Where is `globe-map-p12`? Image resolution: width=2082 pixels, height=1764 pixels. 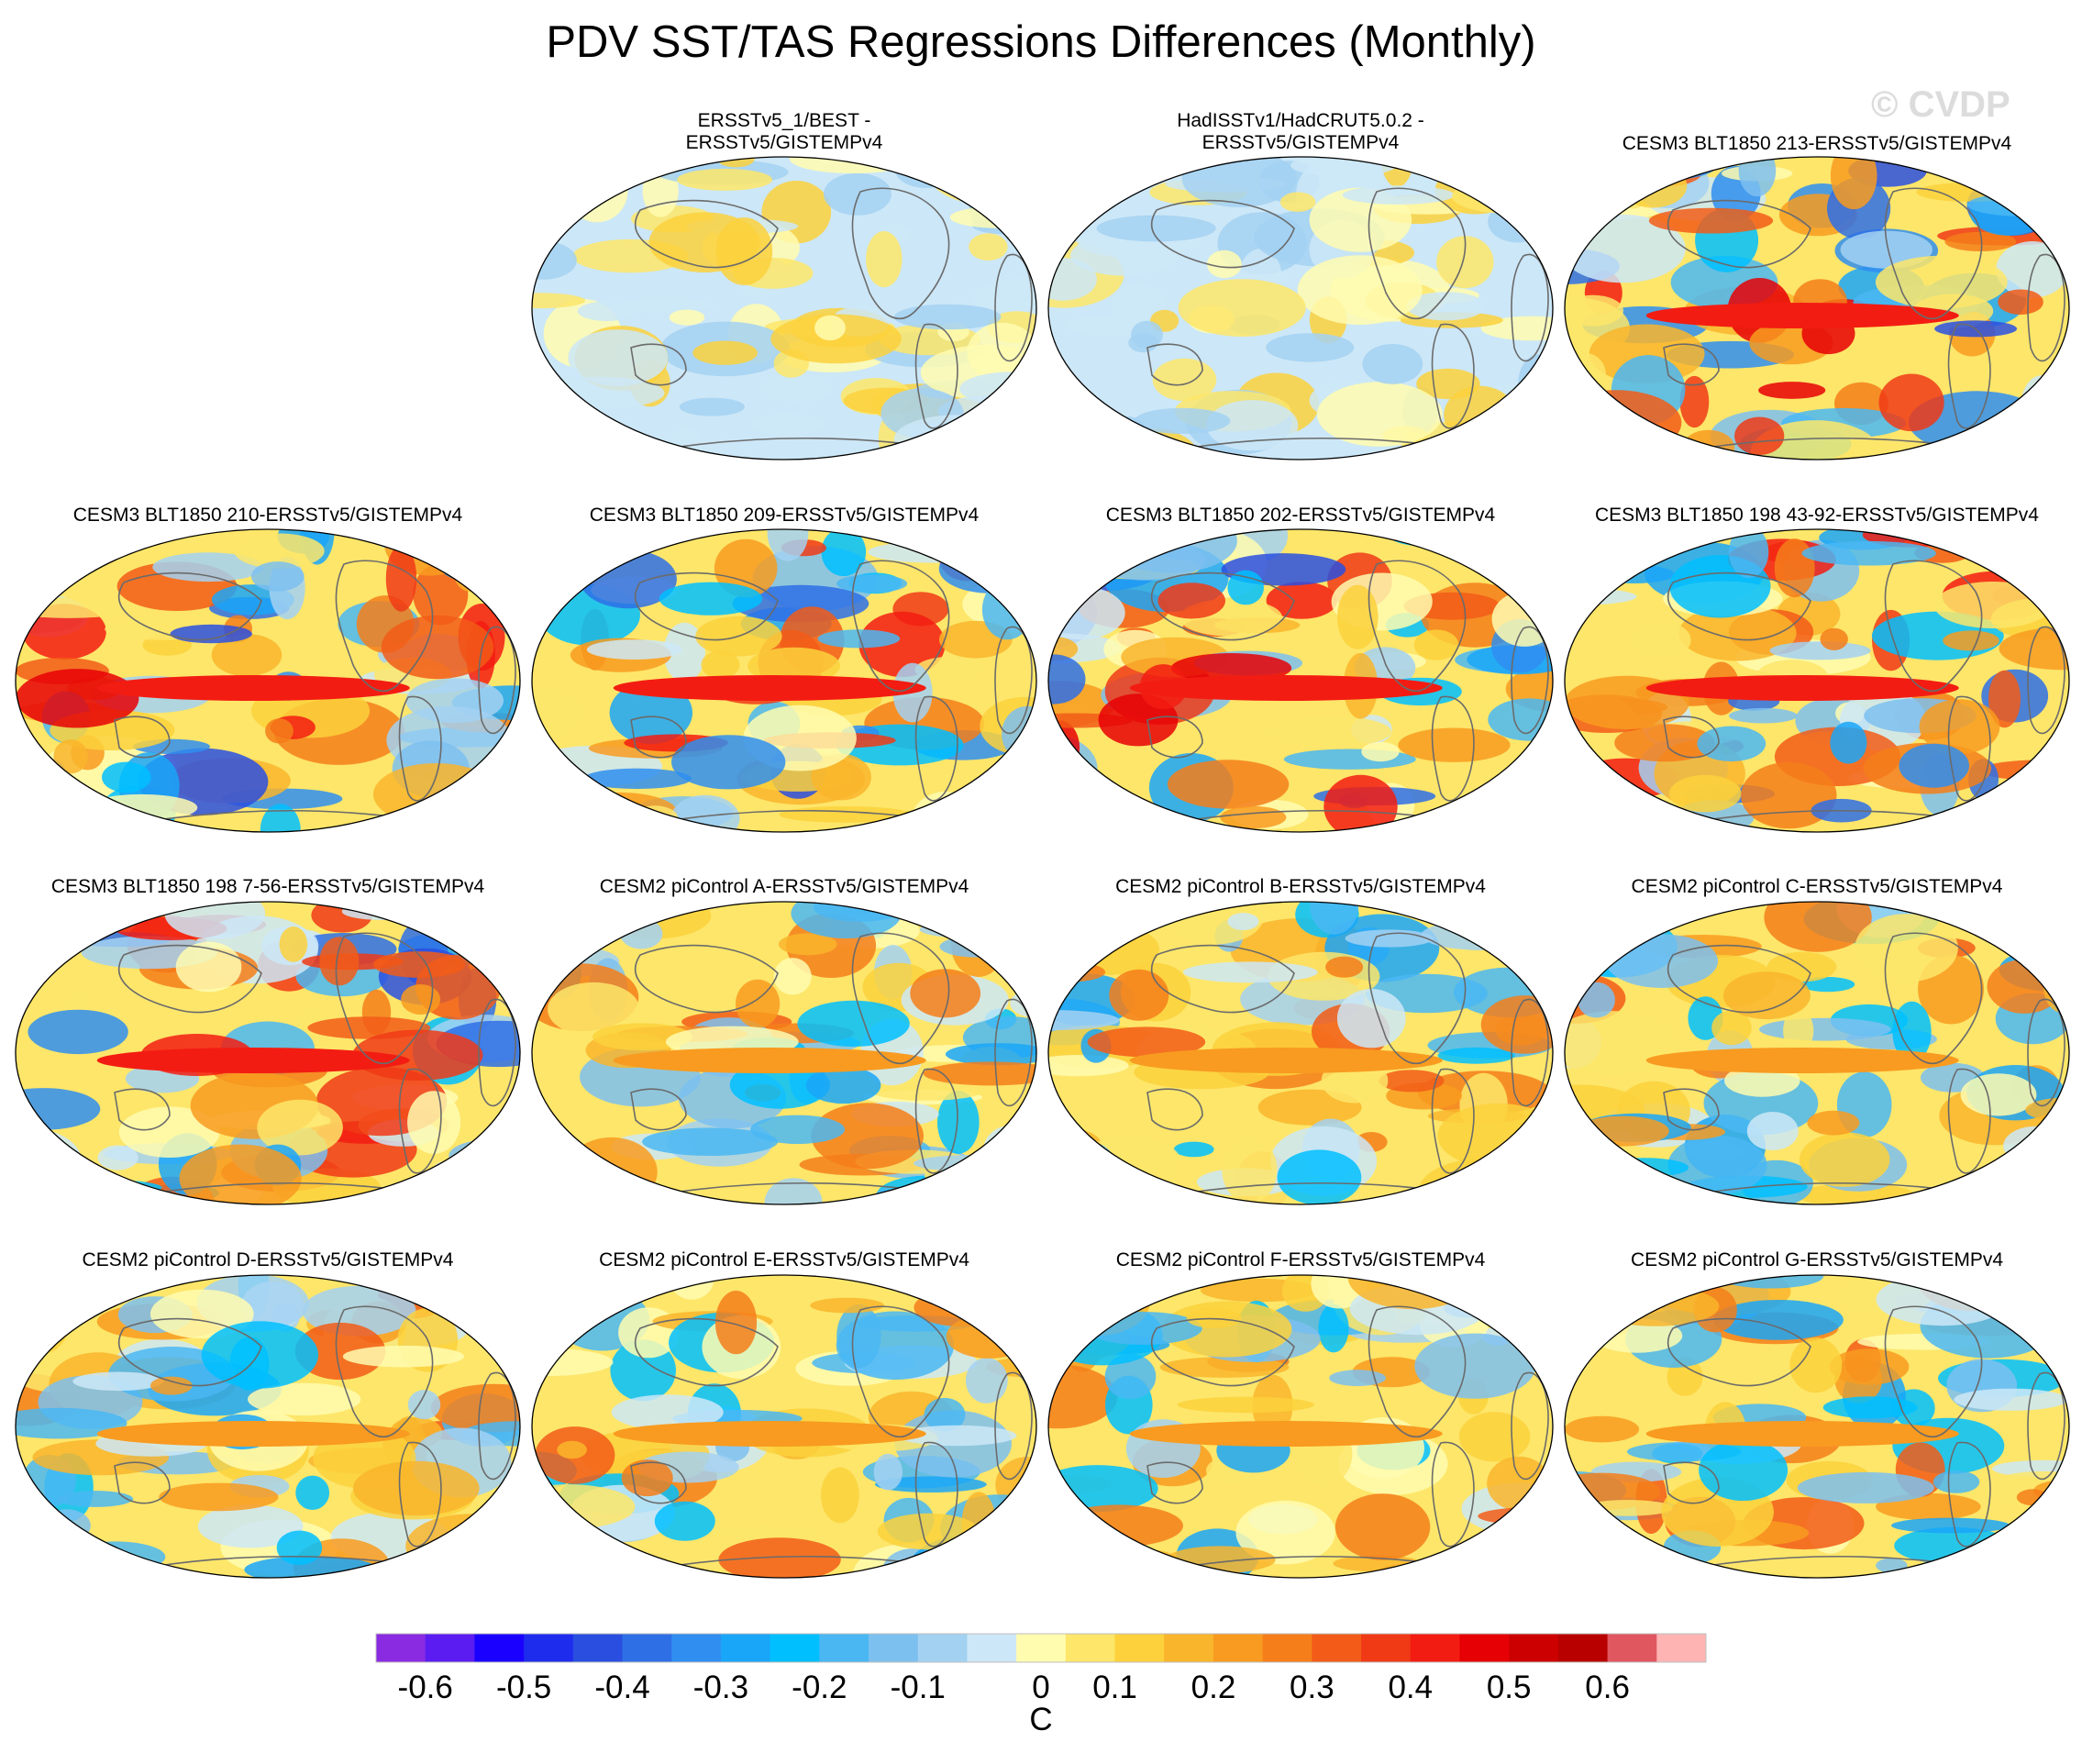 globe-map-p12 is located at coordinates (268, 1426).